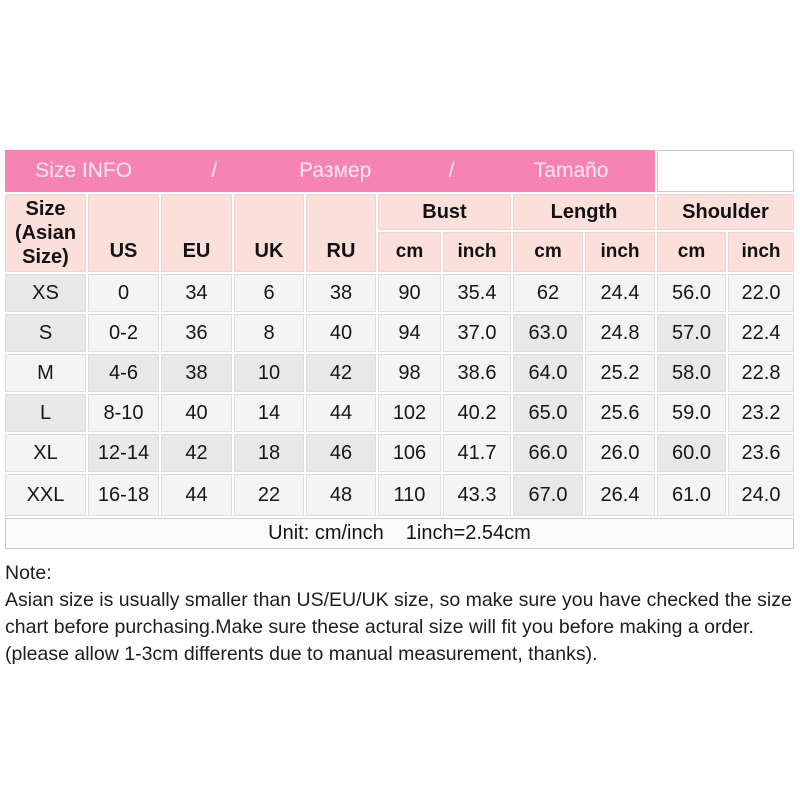 The height and width of the screenshot is (800, 800). I want to click on table-cell: 14, so click(269, 413).